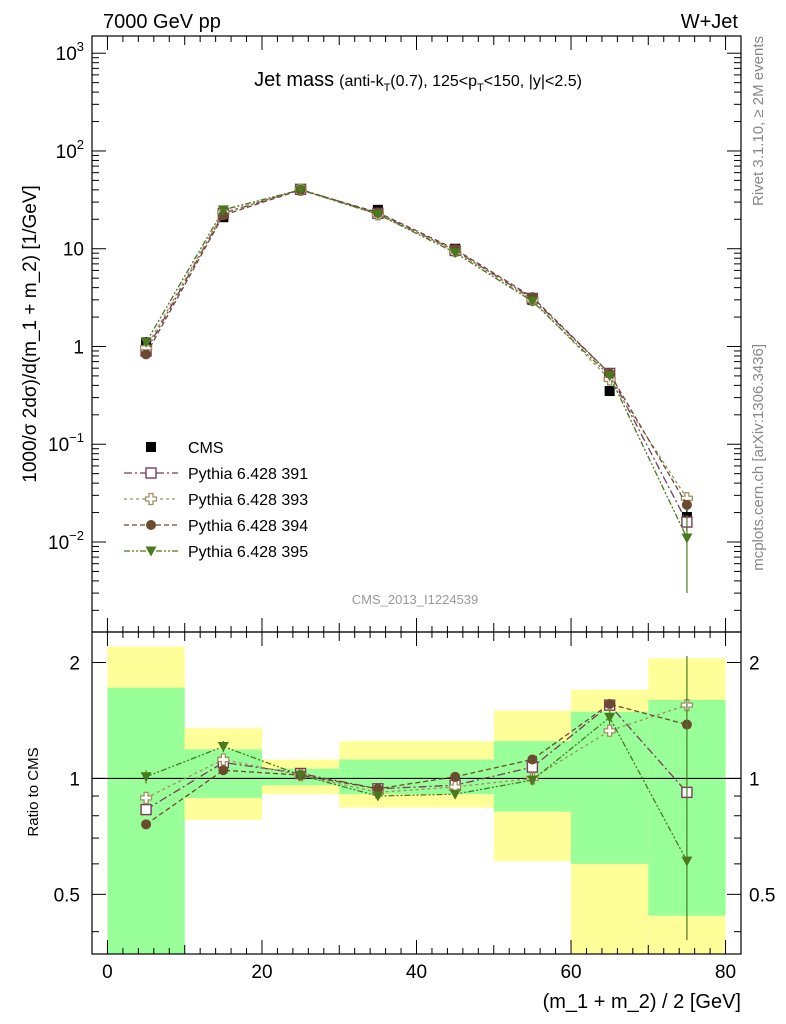  Describe the element at coordinates (361, 81) in the screenshot. I see `title-detail-1: (anti-k` at that location.